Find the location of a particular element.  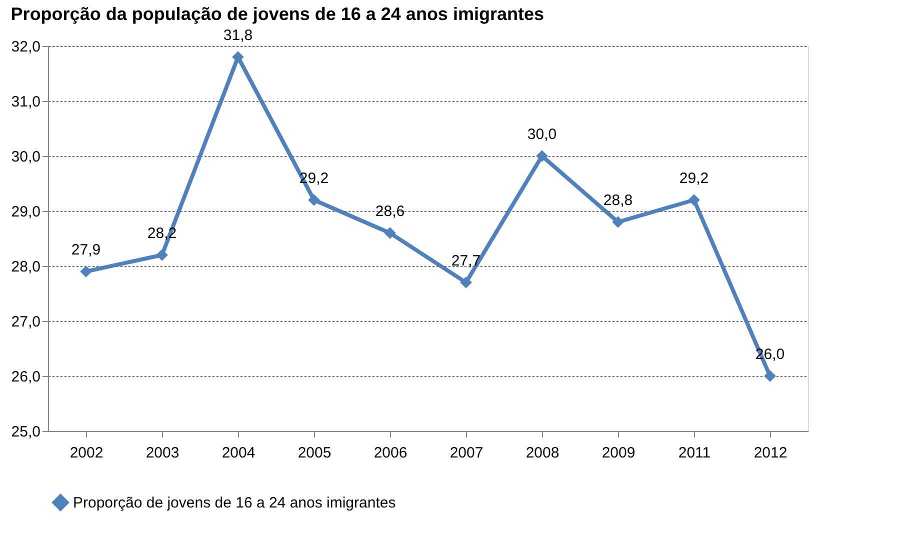

y-tick-label: 27,0 is located at coordinates (25, 322).